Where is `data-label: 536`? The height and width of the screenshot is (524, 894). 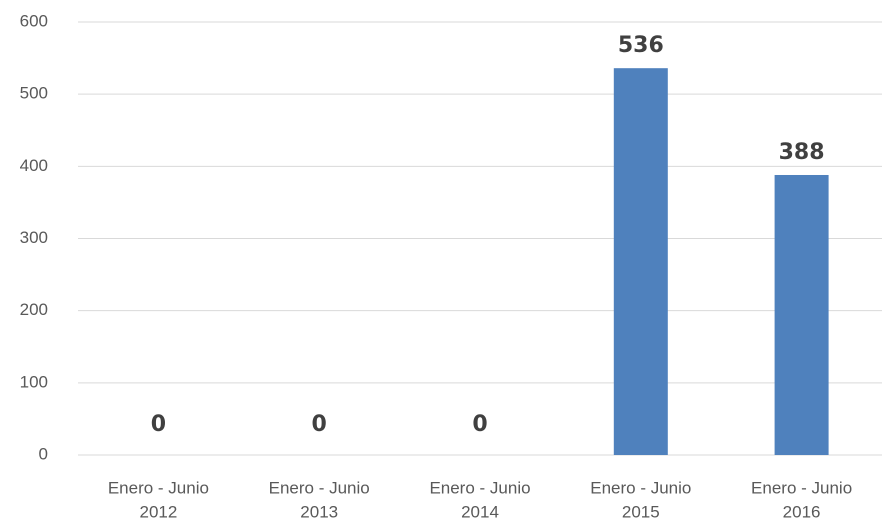
data-label: 536 is located at coordinates (641, 45).